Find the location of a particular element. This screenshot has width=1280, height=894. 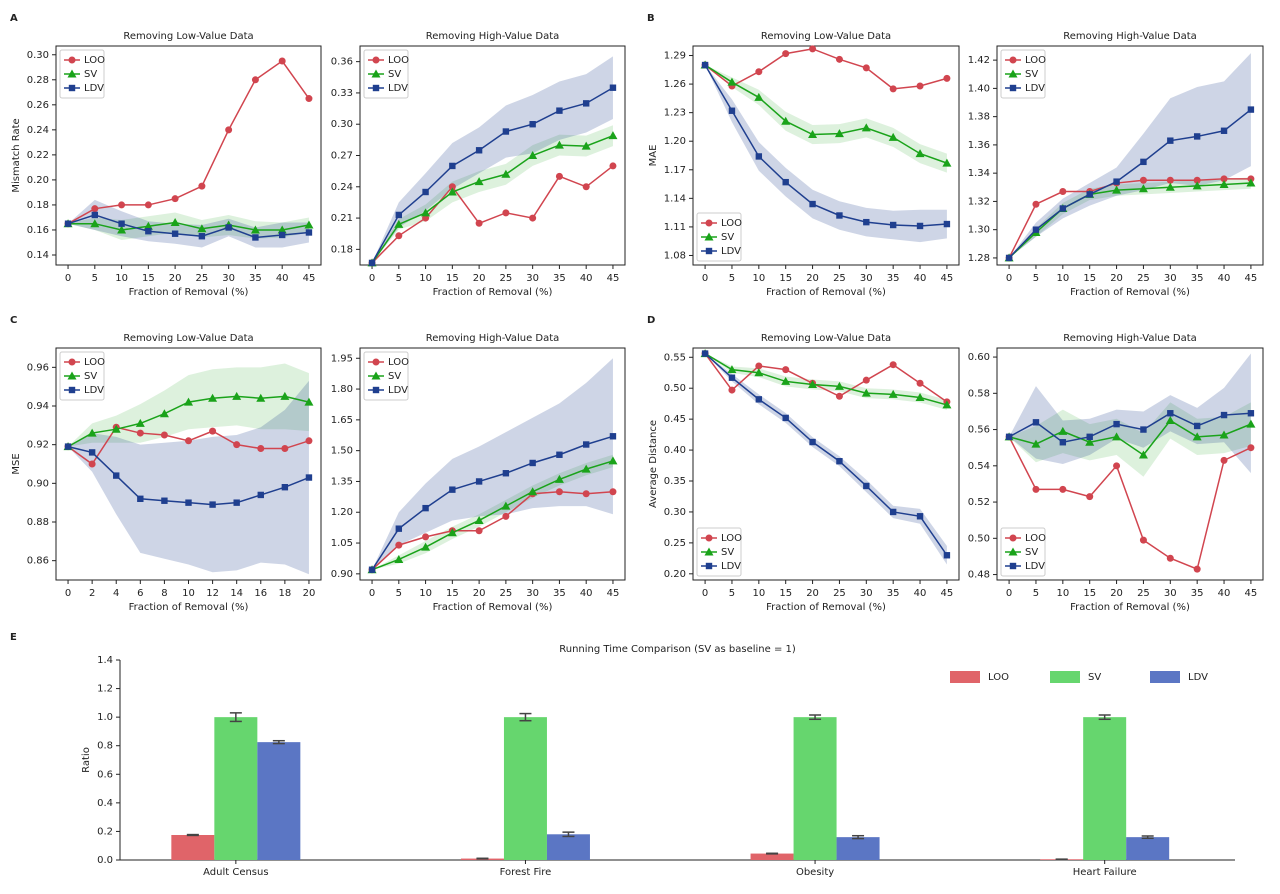

y-tick-label: 0.56 is located at coordinates (979, 430).